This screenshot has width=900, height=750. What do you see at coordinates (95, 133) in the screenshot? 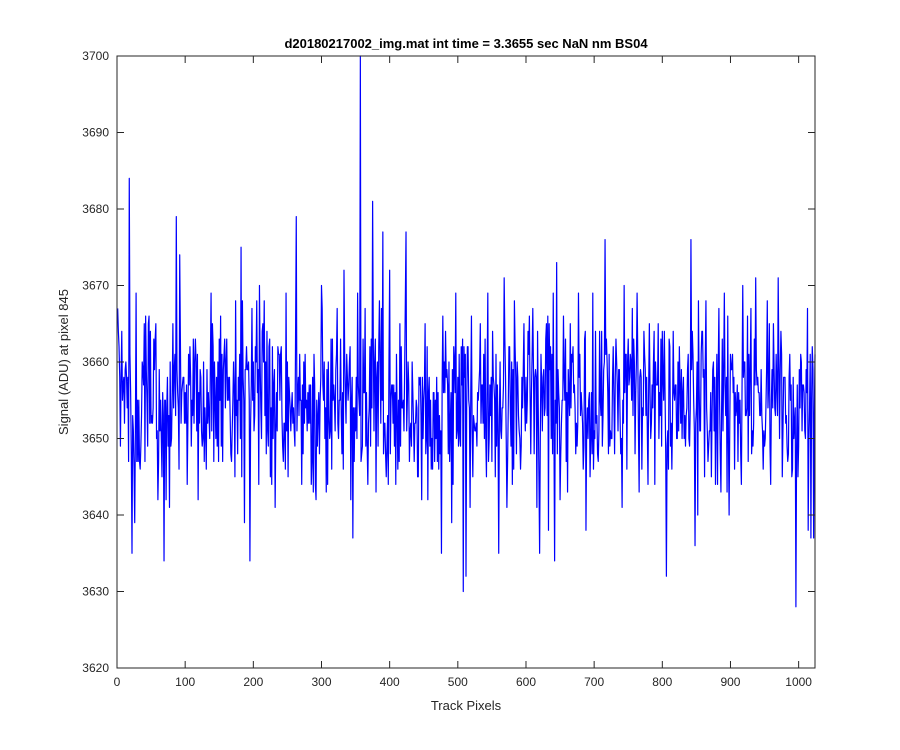
I see `y-tick-label: 3690` at bounding box center [95, 133].